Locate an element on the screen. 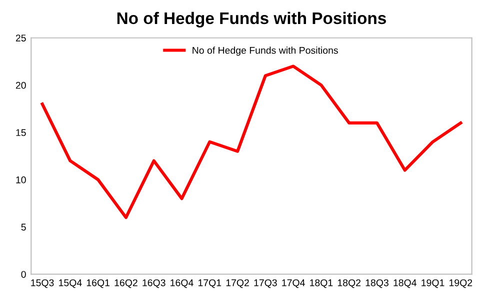 This screenshot has height=303, width=479. chart-title: No of Hedge Funds with Positions is located at coordinates (251, 20).